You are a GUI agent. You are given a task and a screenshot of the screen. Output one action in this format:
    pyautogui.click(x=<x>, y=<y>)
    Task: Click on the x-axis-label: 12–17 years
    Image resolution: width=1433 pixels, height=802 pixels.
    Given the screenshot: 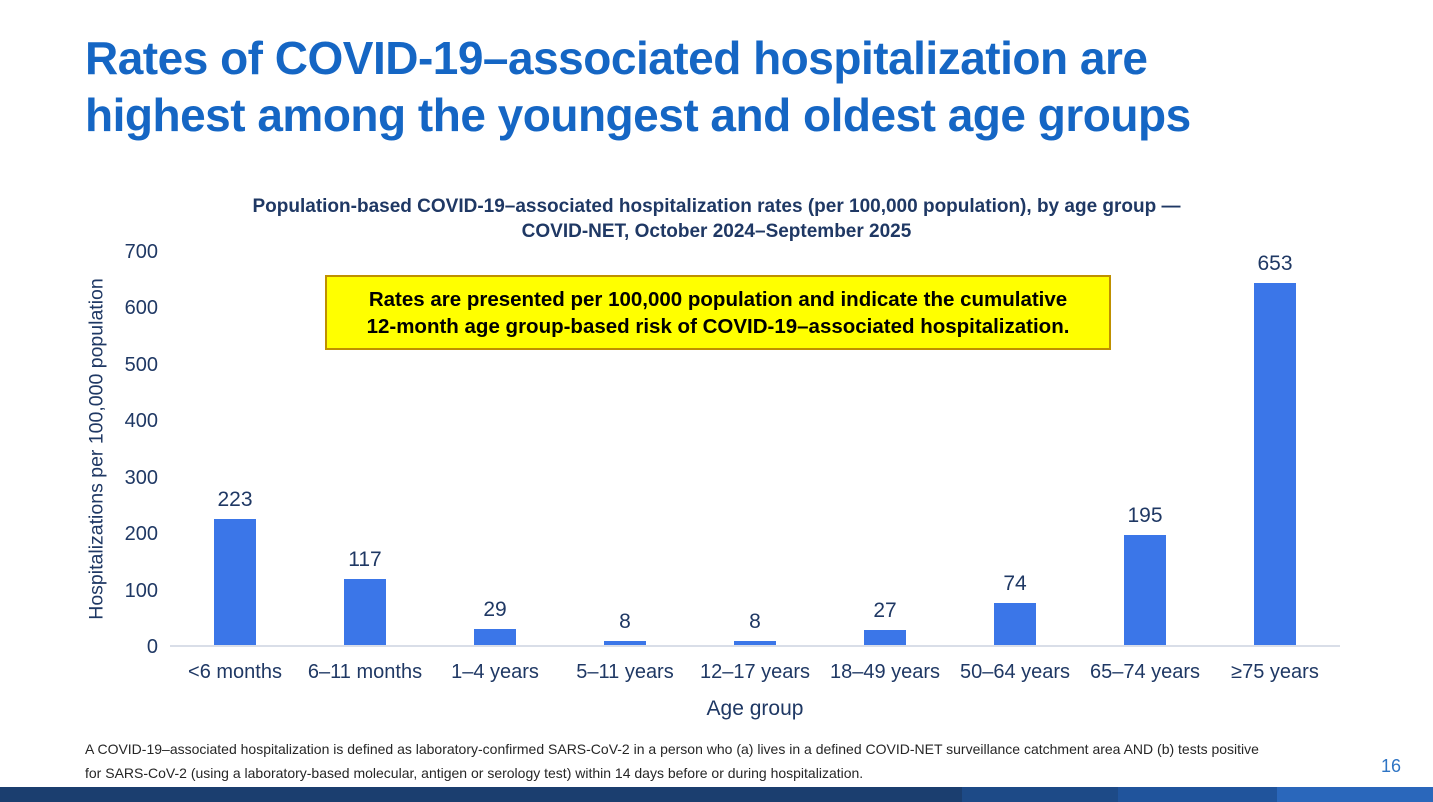 What is the action you would take?
    pyautogui.click(x=755, y=672)
    